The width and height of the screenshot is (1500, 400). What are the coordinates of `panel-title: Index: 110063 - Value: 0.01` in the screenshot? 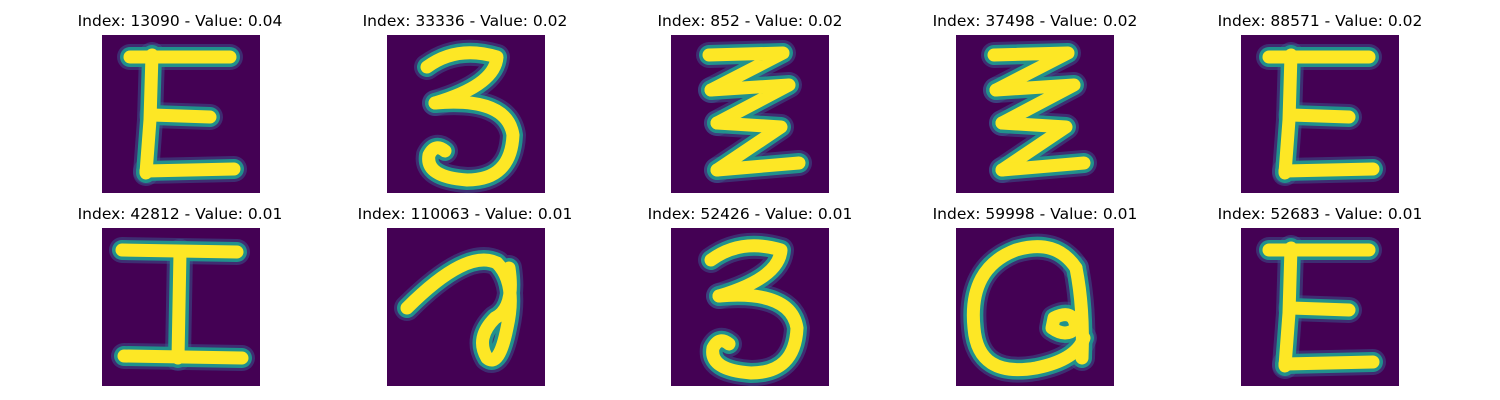 It's located at (465, 214).